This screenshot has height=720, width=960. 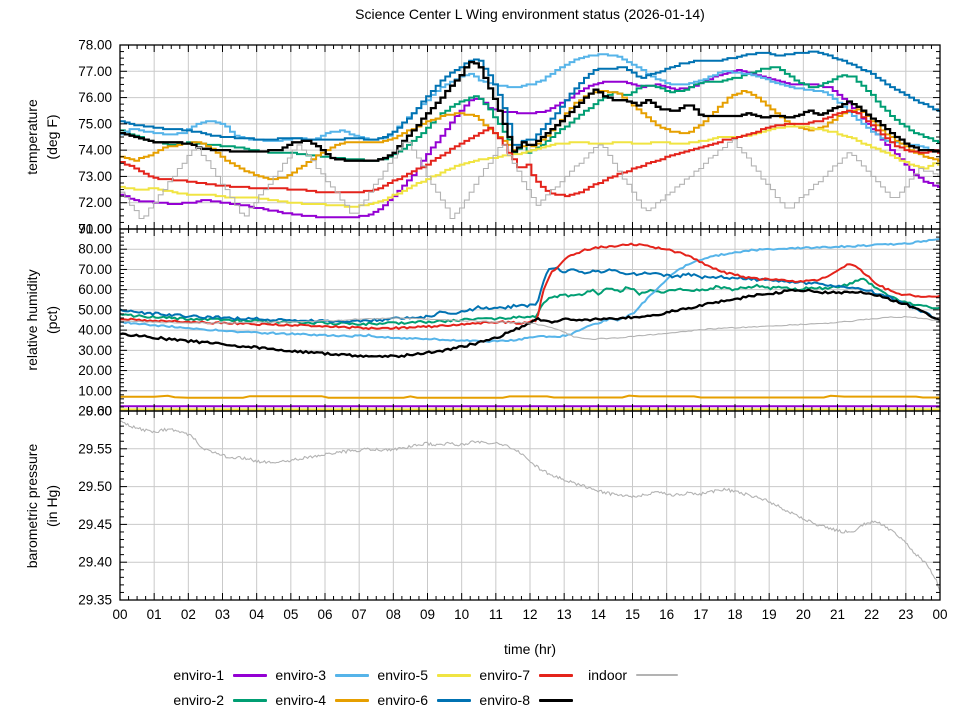 What do you see at coordinates (95, 150) in the screenshot?
I see `y-tick-label: 74.00` at bounding box center [95, 150].